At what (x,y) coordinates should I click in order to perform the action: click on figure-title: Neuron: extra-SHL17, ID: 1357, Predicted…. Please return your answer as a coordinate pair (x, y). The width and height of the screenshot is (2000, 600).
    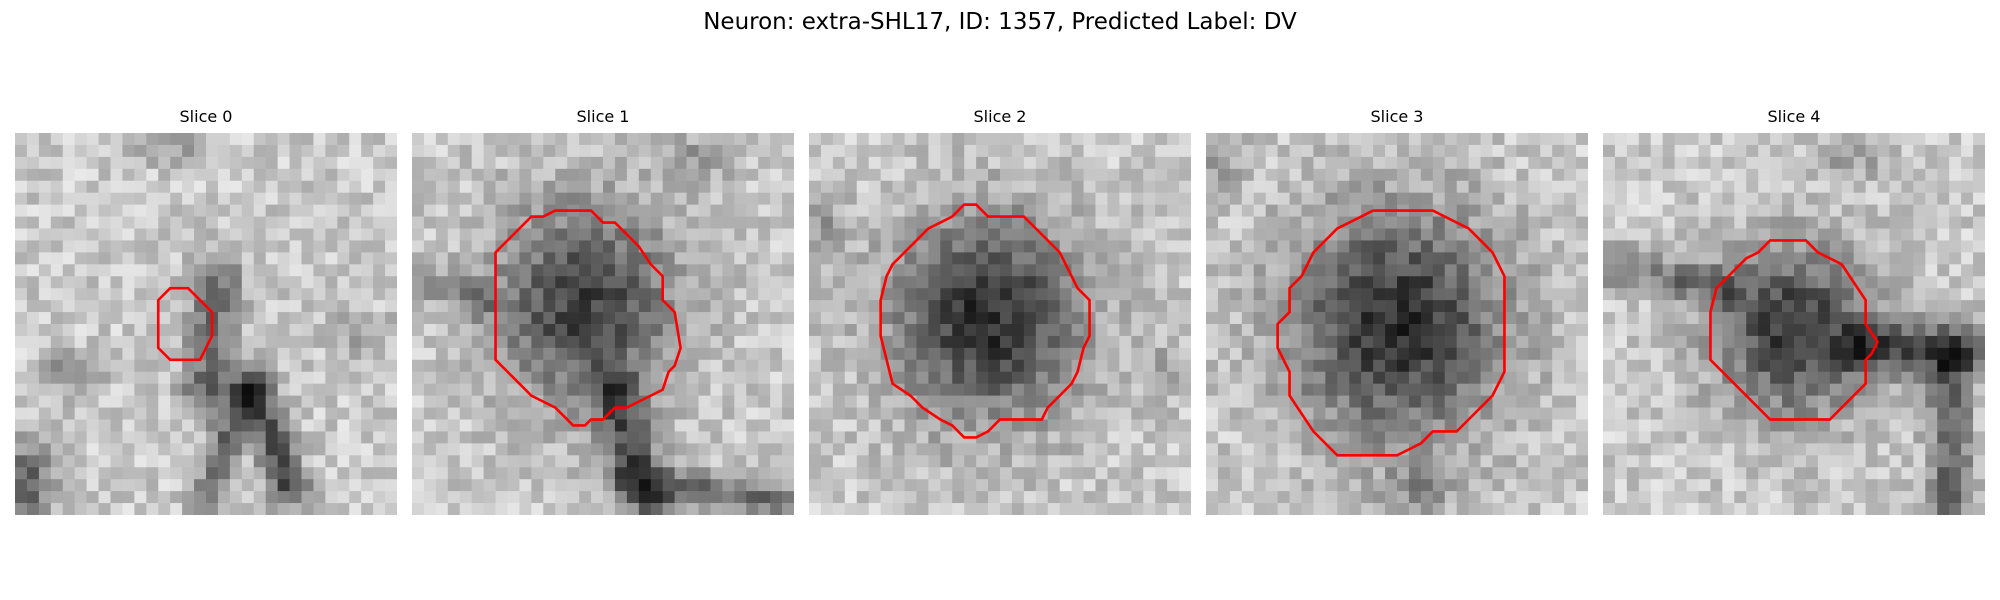
    Looking at the image, I should click on (1000, 22).